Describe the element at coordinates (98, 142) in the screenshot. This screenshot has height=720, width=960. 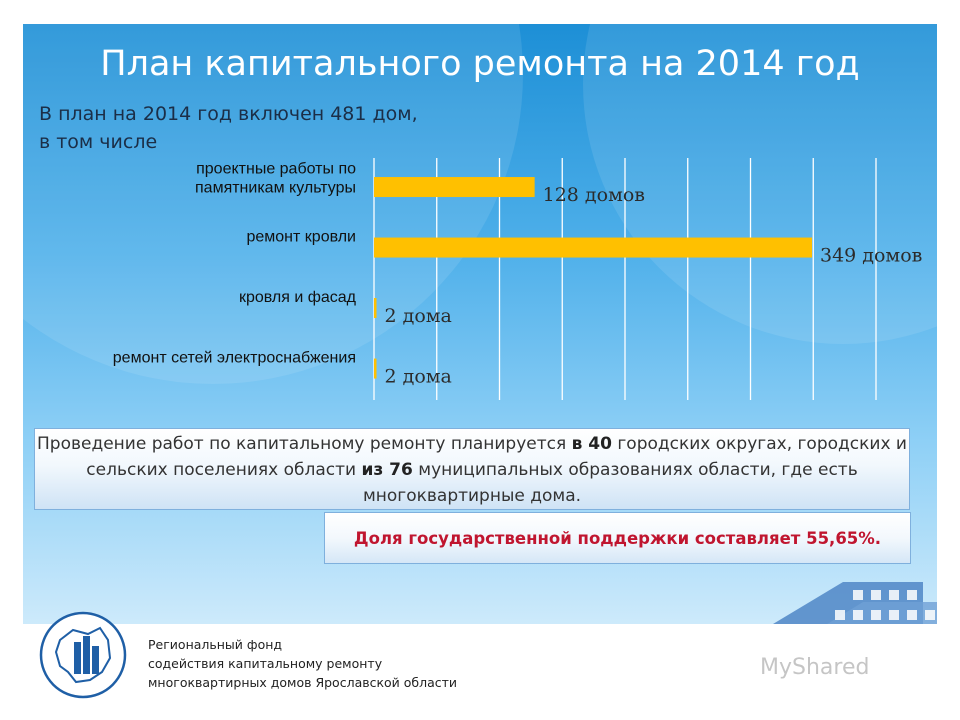
I see `subtitle-line: в том числе` at that location.